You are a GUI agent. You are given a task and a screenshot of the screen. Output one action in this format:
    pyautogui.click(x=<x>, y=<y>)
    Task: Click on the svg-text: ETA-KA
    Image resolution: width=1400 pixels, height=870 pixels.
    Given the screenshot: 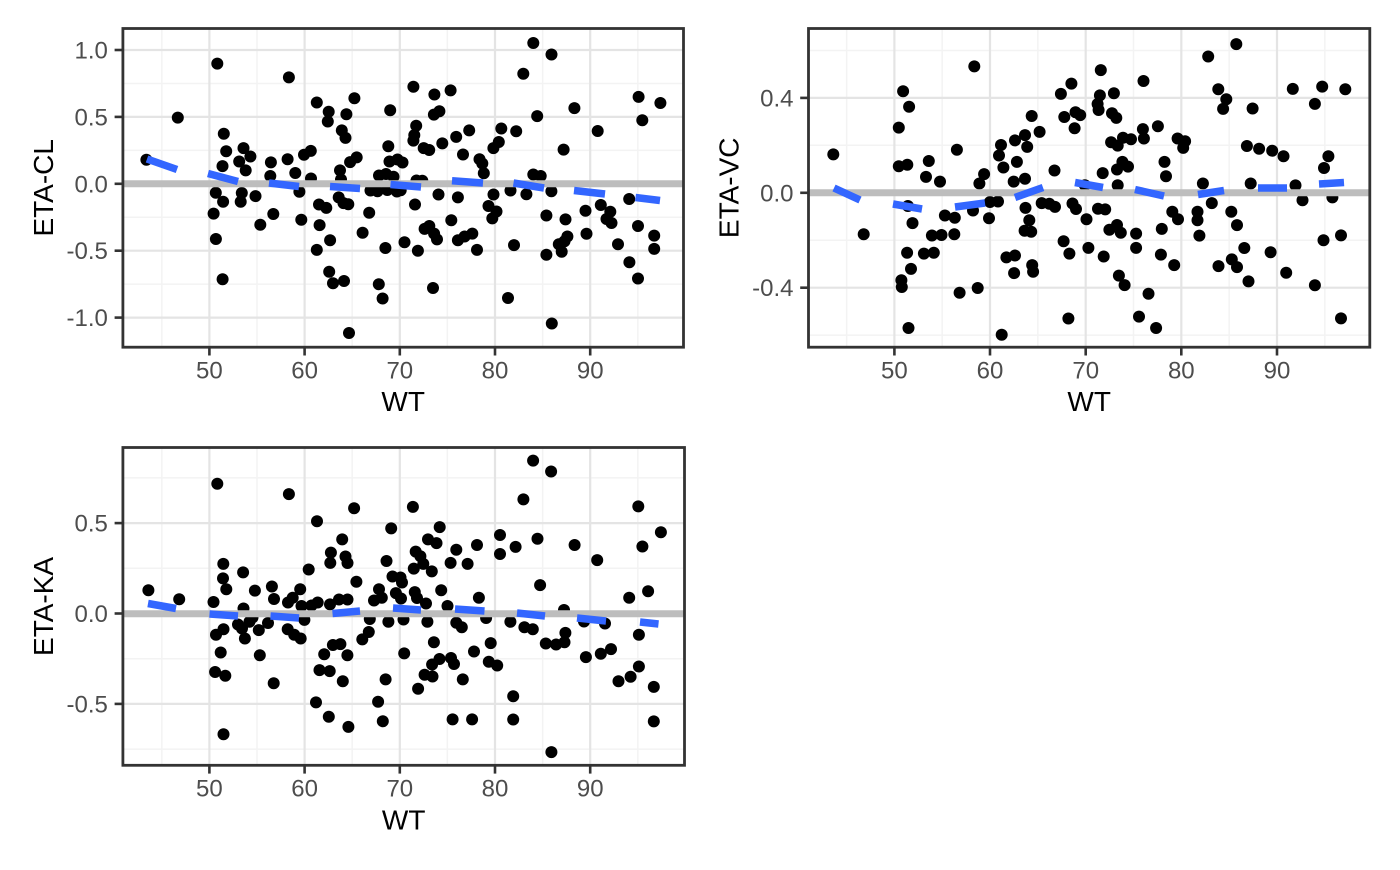 What is the action you would take?
    pyautogui.click(x=43, y=606)
    